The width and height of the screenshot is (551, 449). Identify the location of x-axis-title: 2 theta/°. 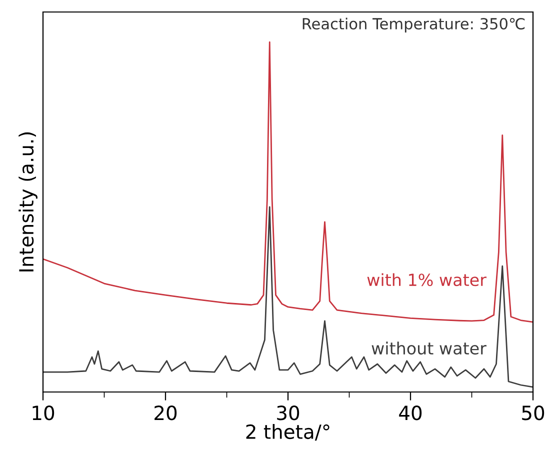
(288, 432).